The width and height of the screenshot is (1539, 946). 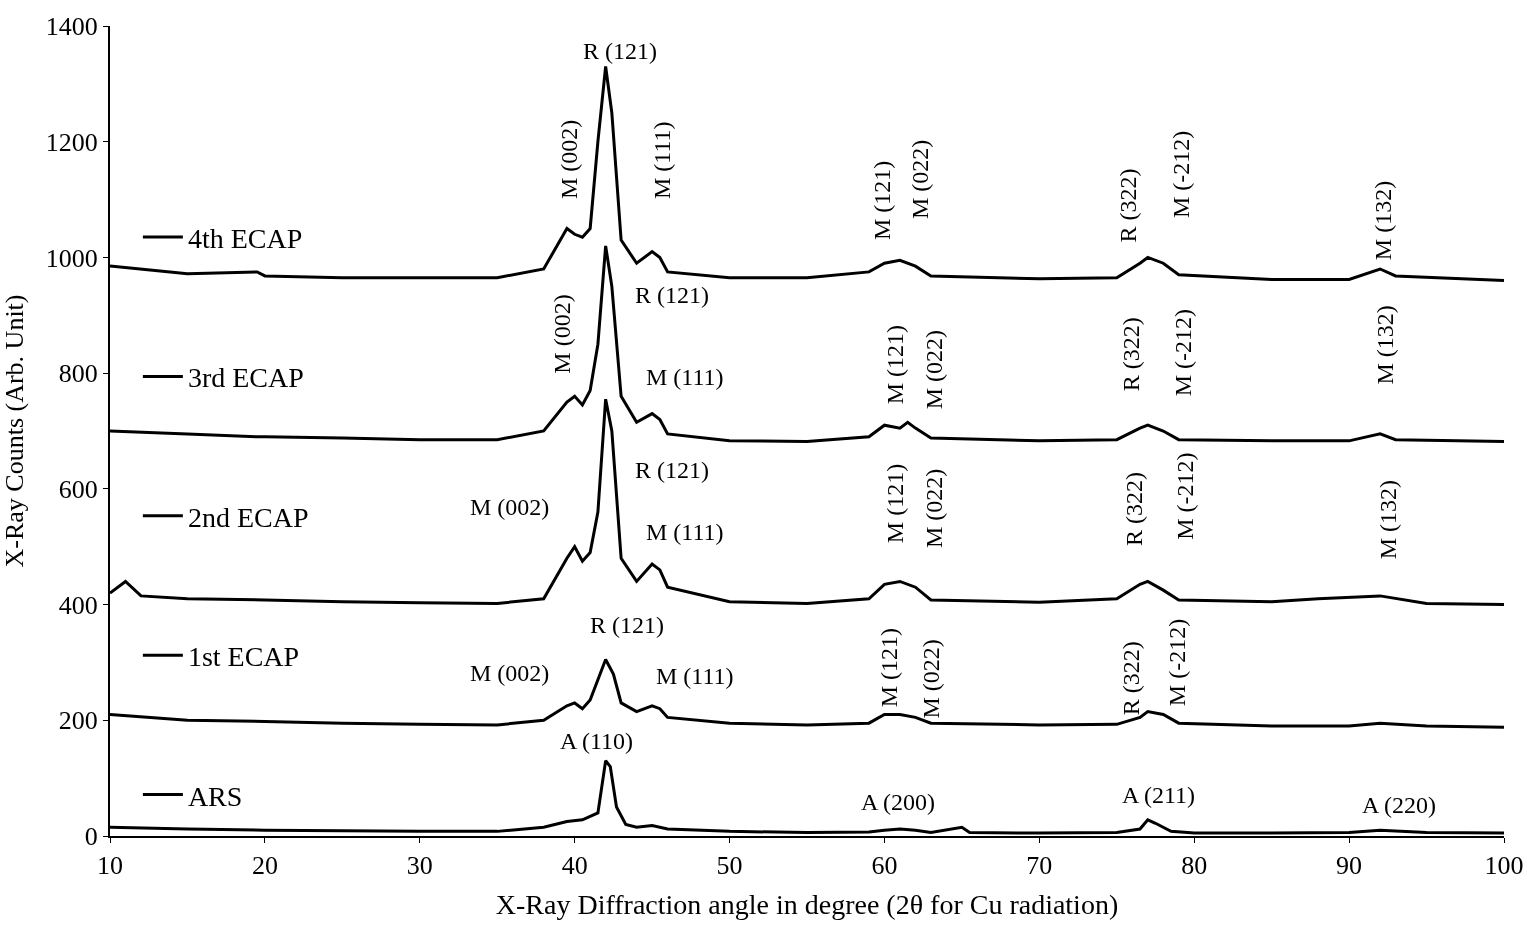 I want to click on x-tick-label: 40, so click(x=574, y=866).